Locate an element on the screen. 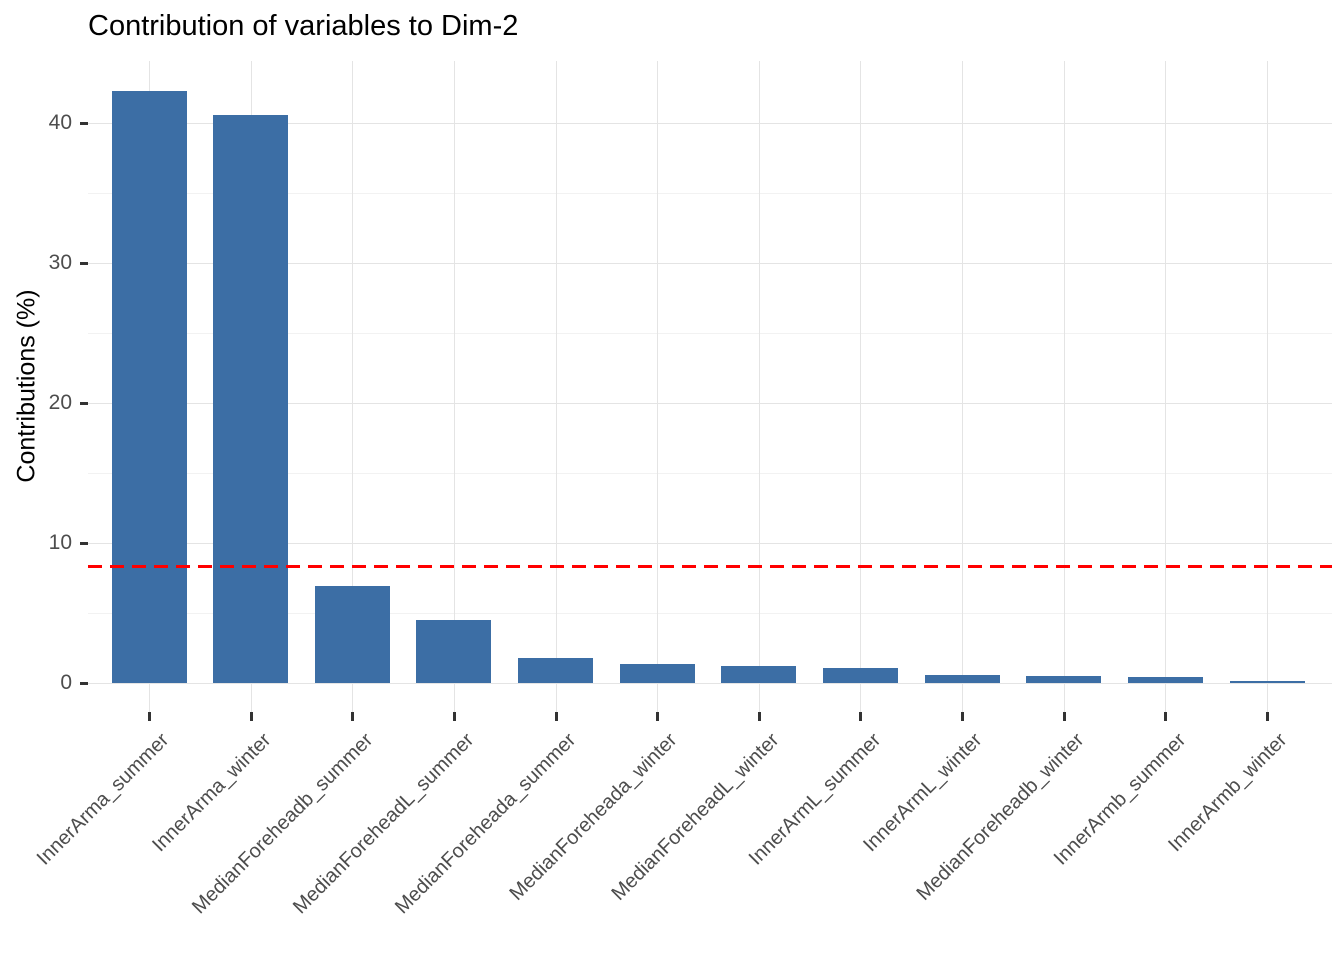 The width and height of the screenshot is (1344, 960). x-axis-tick-label: MedianForeheadb_summer is located at coordinates (282, 824).